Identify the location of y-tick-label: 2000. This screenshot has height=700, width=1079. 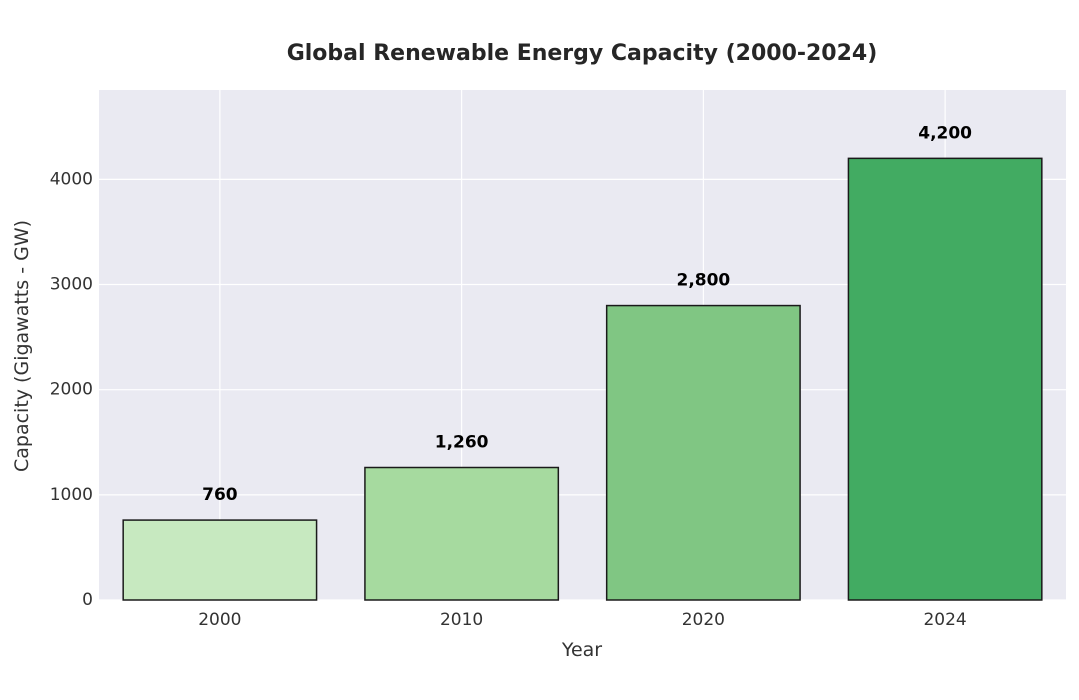
(71, 390).